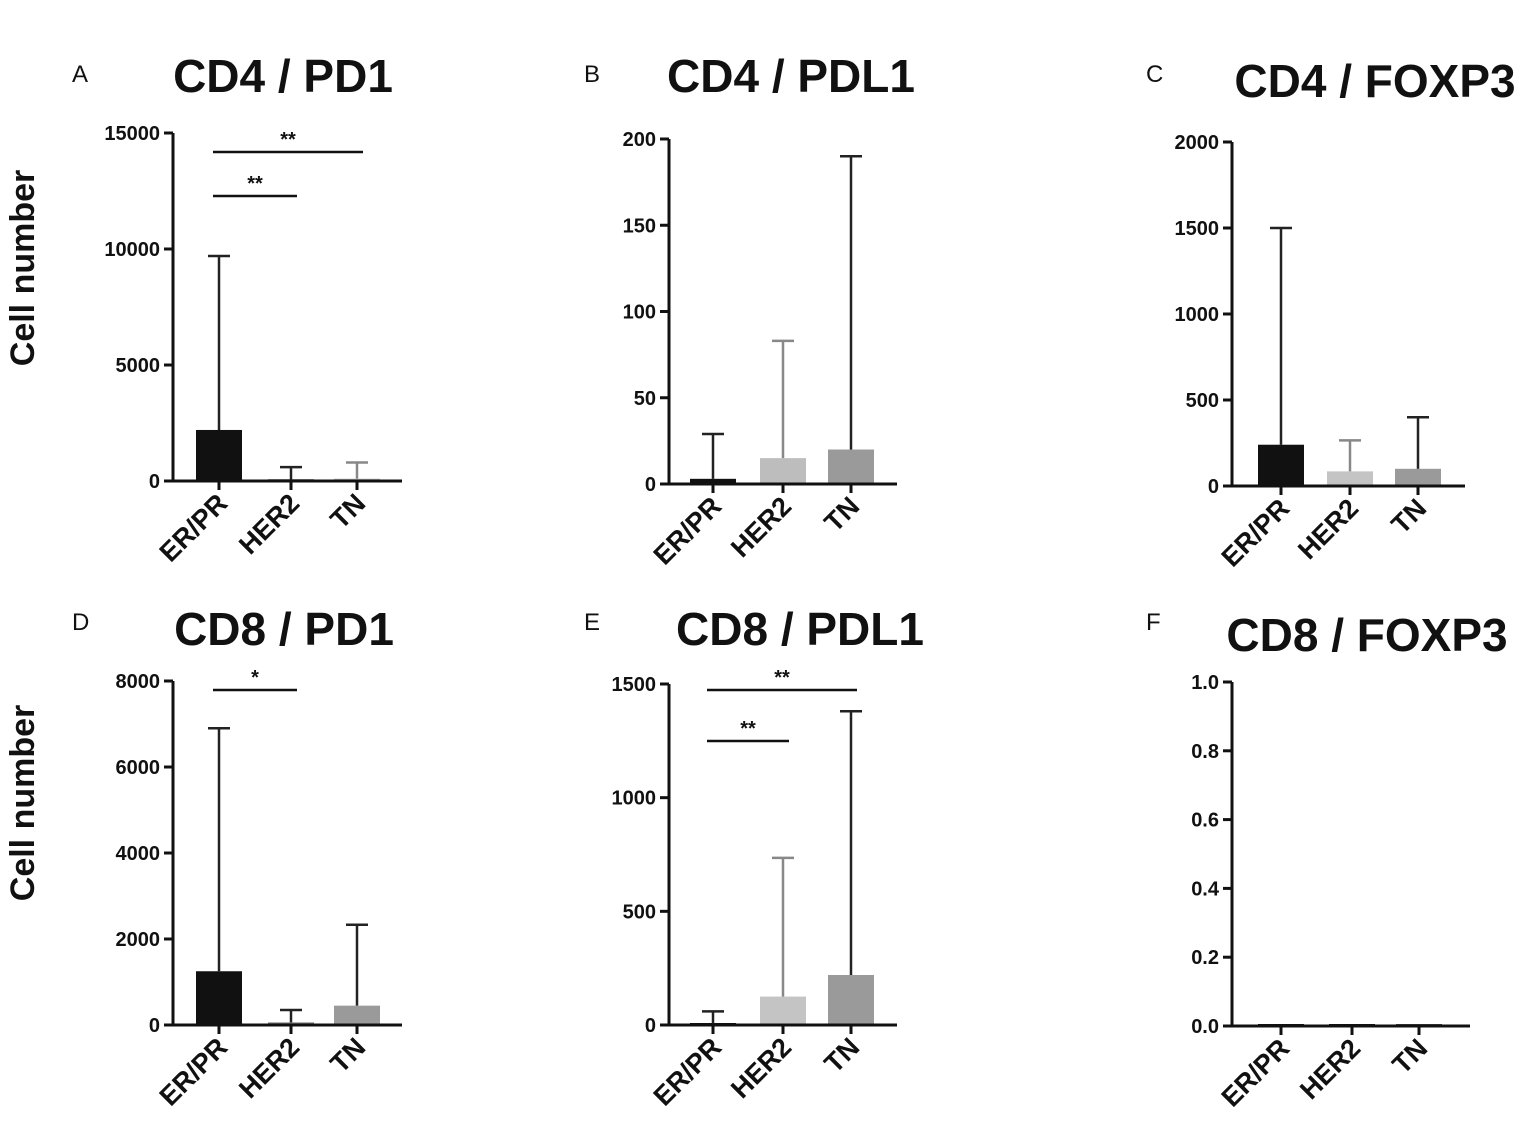 This screenshot has width=1535, height=1138. Describe the element at coordinates (1205, 752) in the screenshot. I see `y-tick-label: 0.8` at that location.